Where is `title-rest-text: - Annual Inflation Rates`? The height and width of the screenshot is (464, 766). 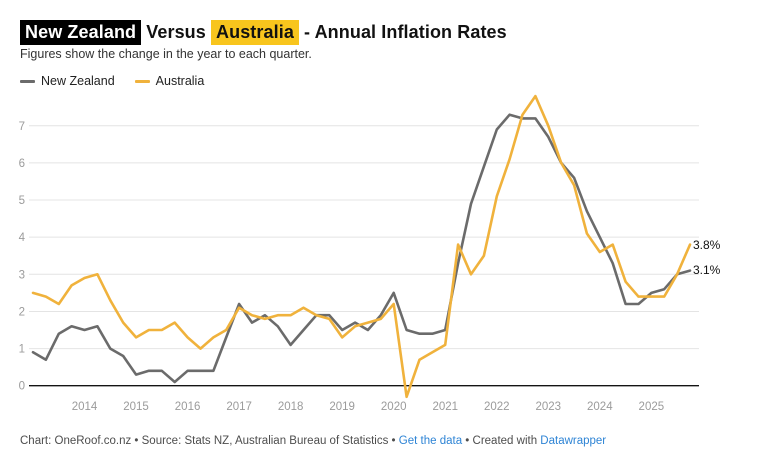
title-rest-text: - Annual Inflation Rates is located at coordinates (402, 32).